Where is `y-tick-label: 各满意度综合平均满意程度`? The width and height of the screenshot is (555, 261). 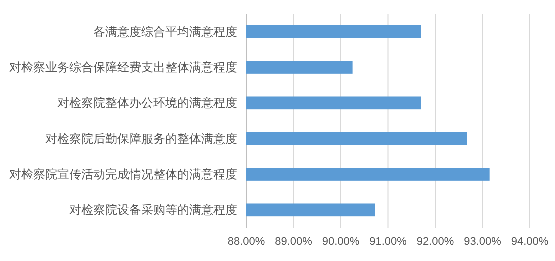 y-tick-label: 各满意度综合平均满意程度 is located at coordinates (166, 31).